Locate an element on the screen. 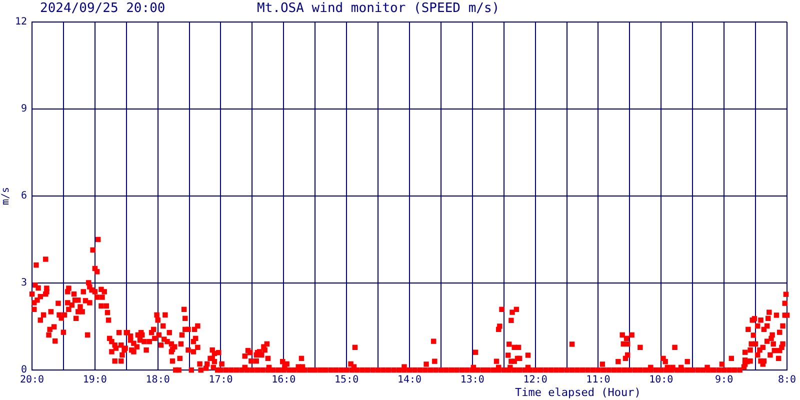 The image size is (800, 400). x-tick-label: 12:0 is located at coordinates (535, 380).